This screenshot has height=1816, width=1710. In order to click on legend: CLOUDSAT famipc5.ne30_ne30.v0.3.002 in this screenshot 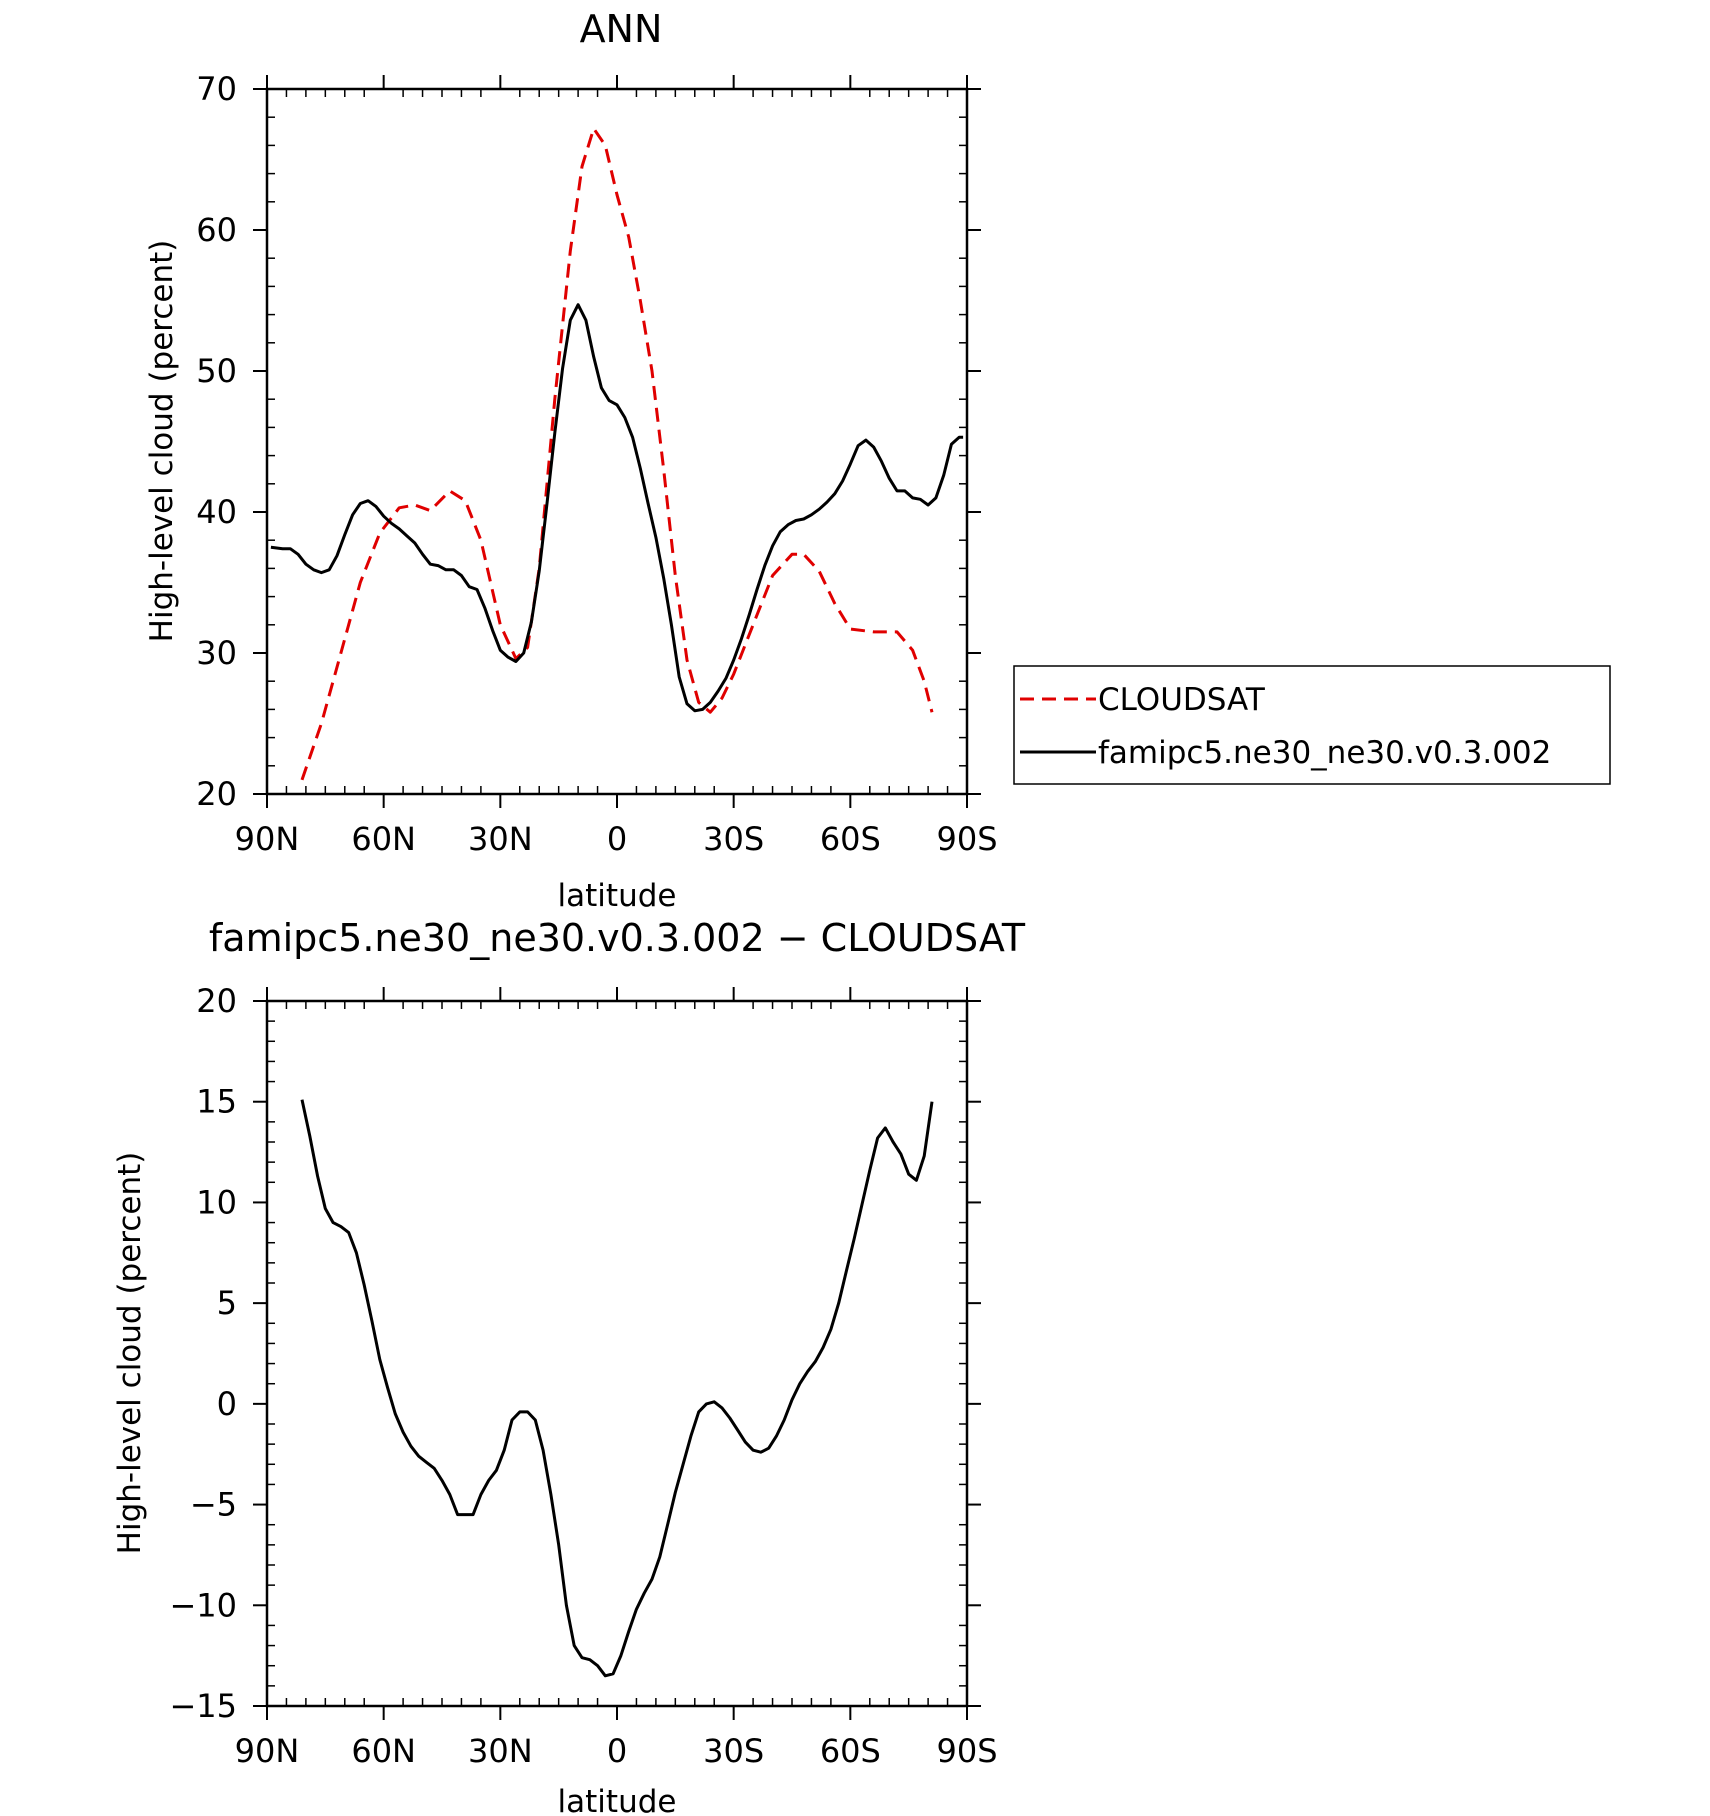, I will do `click(1312, 725)`.